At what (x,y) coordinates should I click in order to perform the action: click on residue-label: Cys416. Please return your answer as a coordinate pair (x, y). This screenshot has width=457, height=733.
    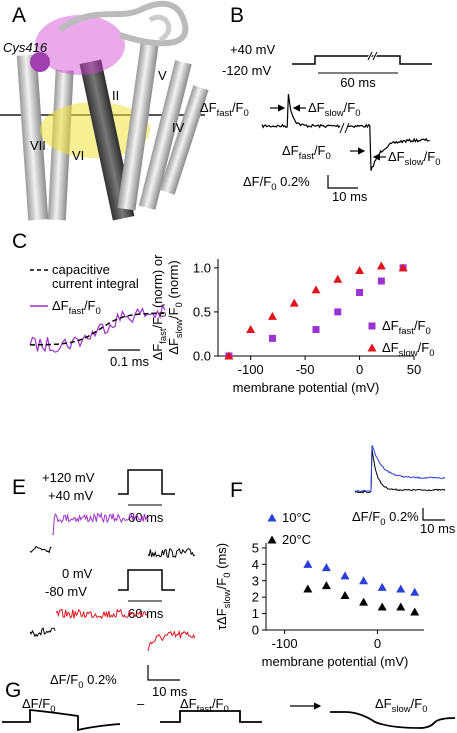
    Looking at the image, I should click on (25, 47).